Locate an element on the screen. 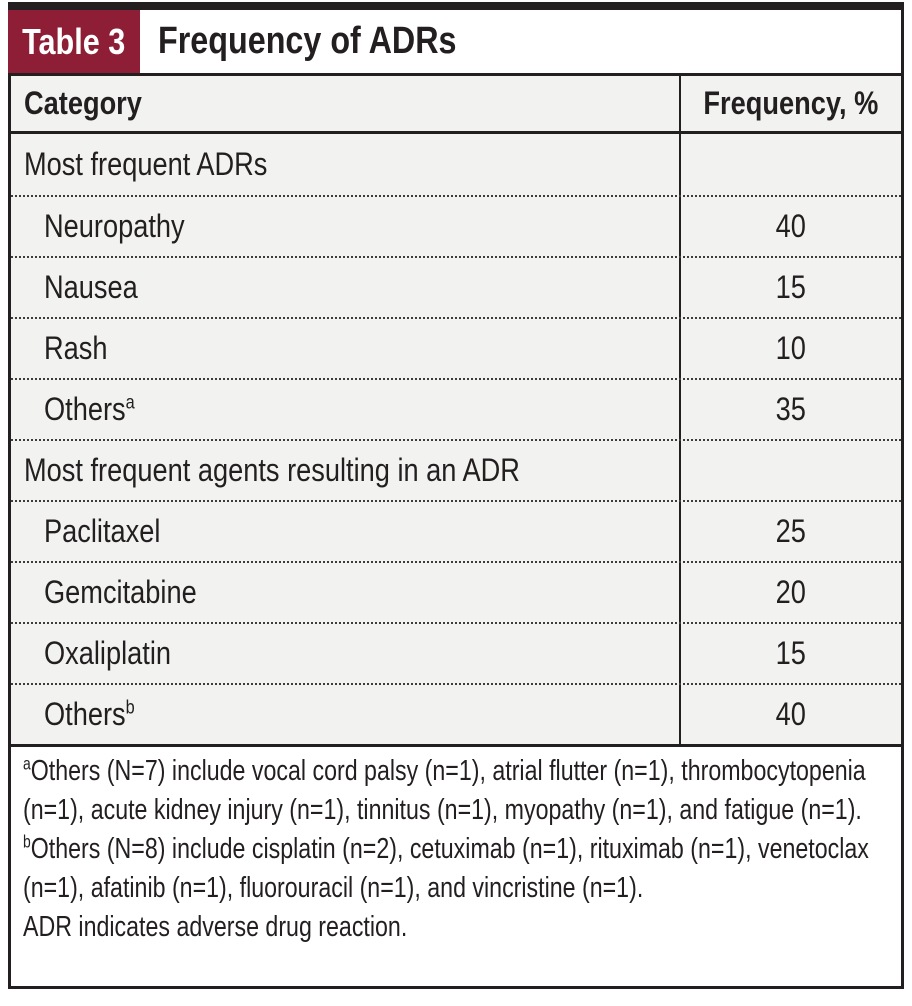  top-rule-bar is located at coordinates (456, 6).